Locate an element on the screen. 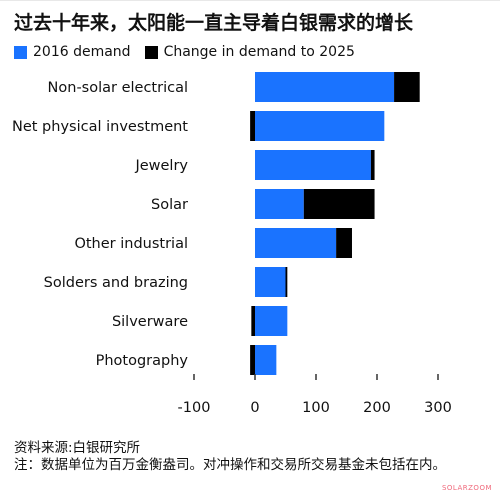 This screenshot has height=498, width=500. x-tick-label: -100 is located at coordinates (194, 408).